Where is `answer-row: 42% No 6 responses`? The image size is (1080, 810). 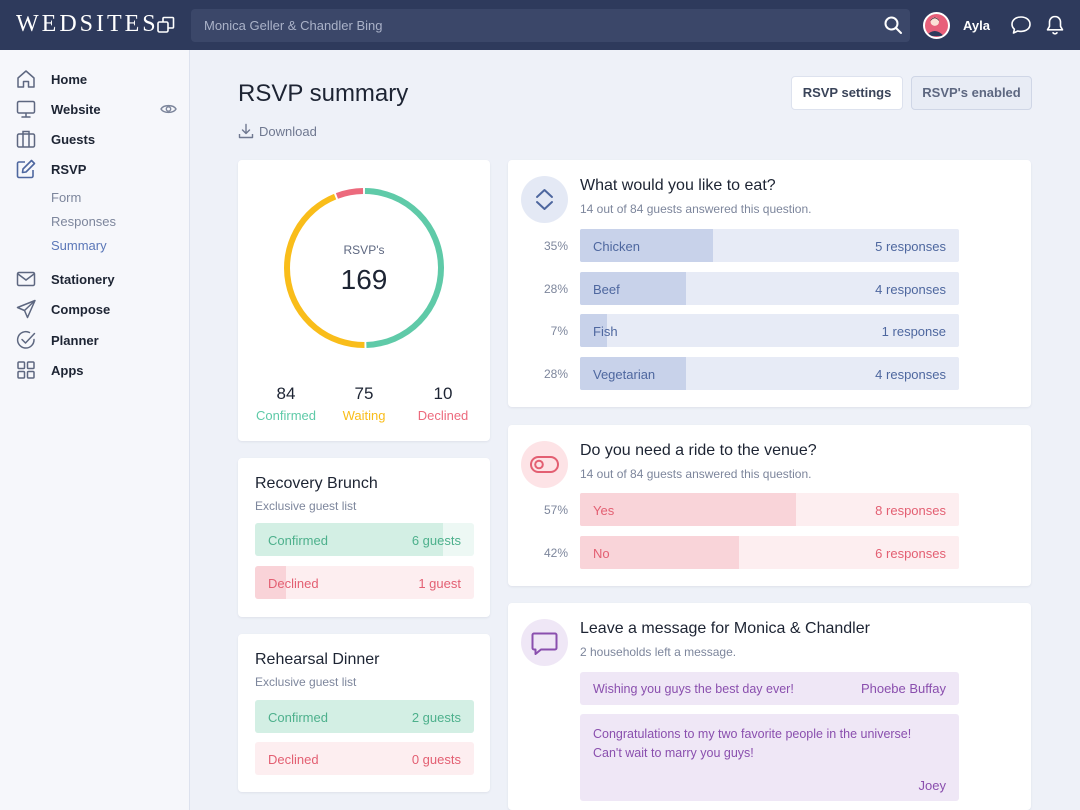
answer-row: 42% No 6 responses is located at coordinates (769, 552).